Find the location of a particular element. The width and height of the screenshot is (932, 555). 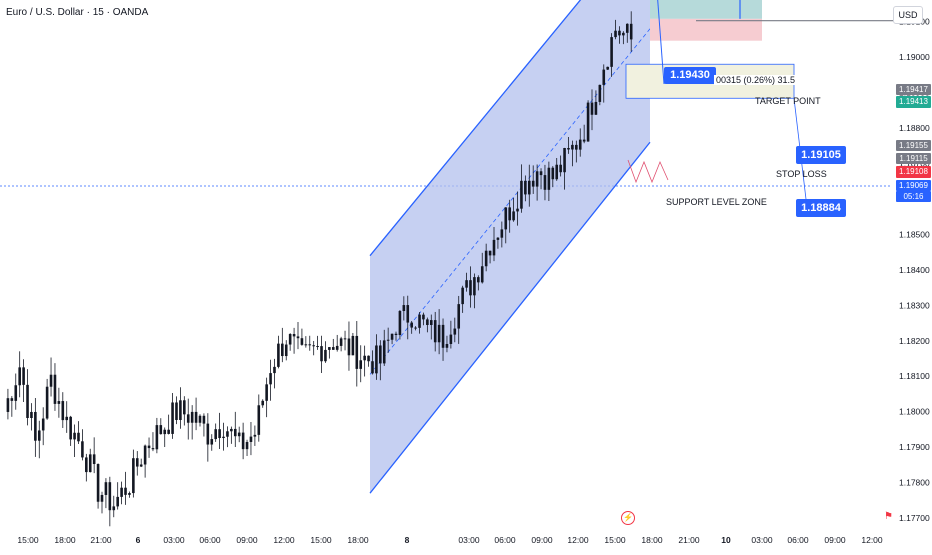

position-stats-label: 00315 (0.26%) 31.5 is located at coordinates (756, 80).